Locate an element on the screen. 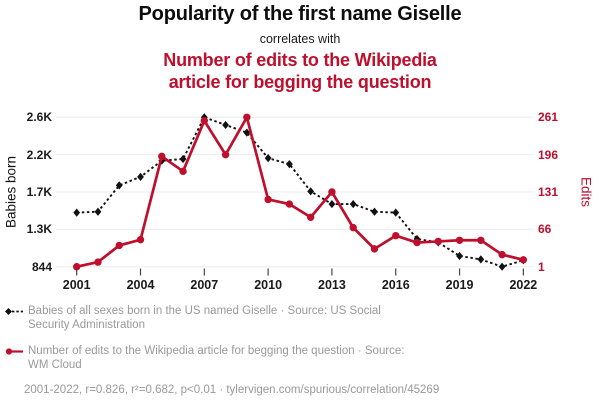 This screenshot has height=414, width=600. legend-line: WM Cloud is located at coordinates (55, 365).